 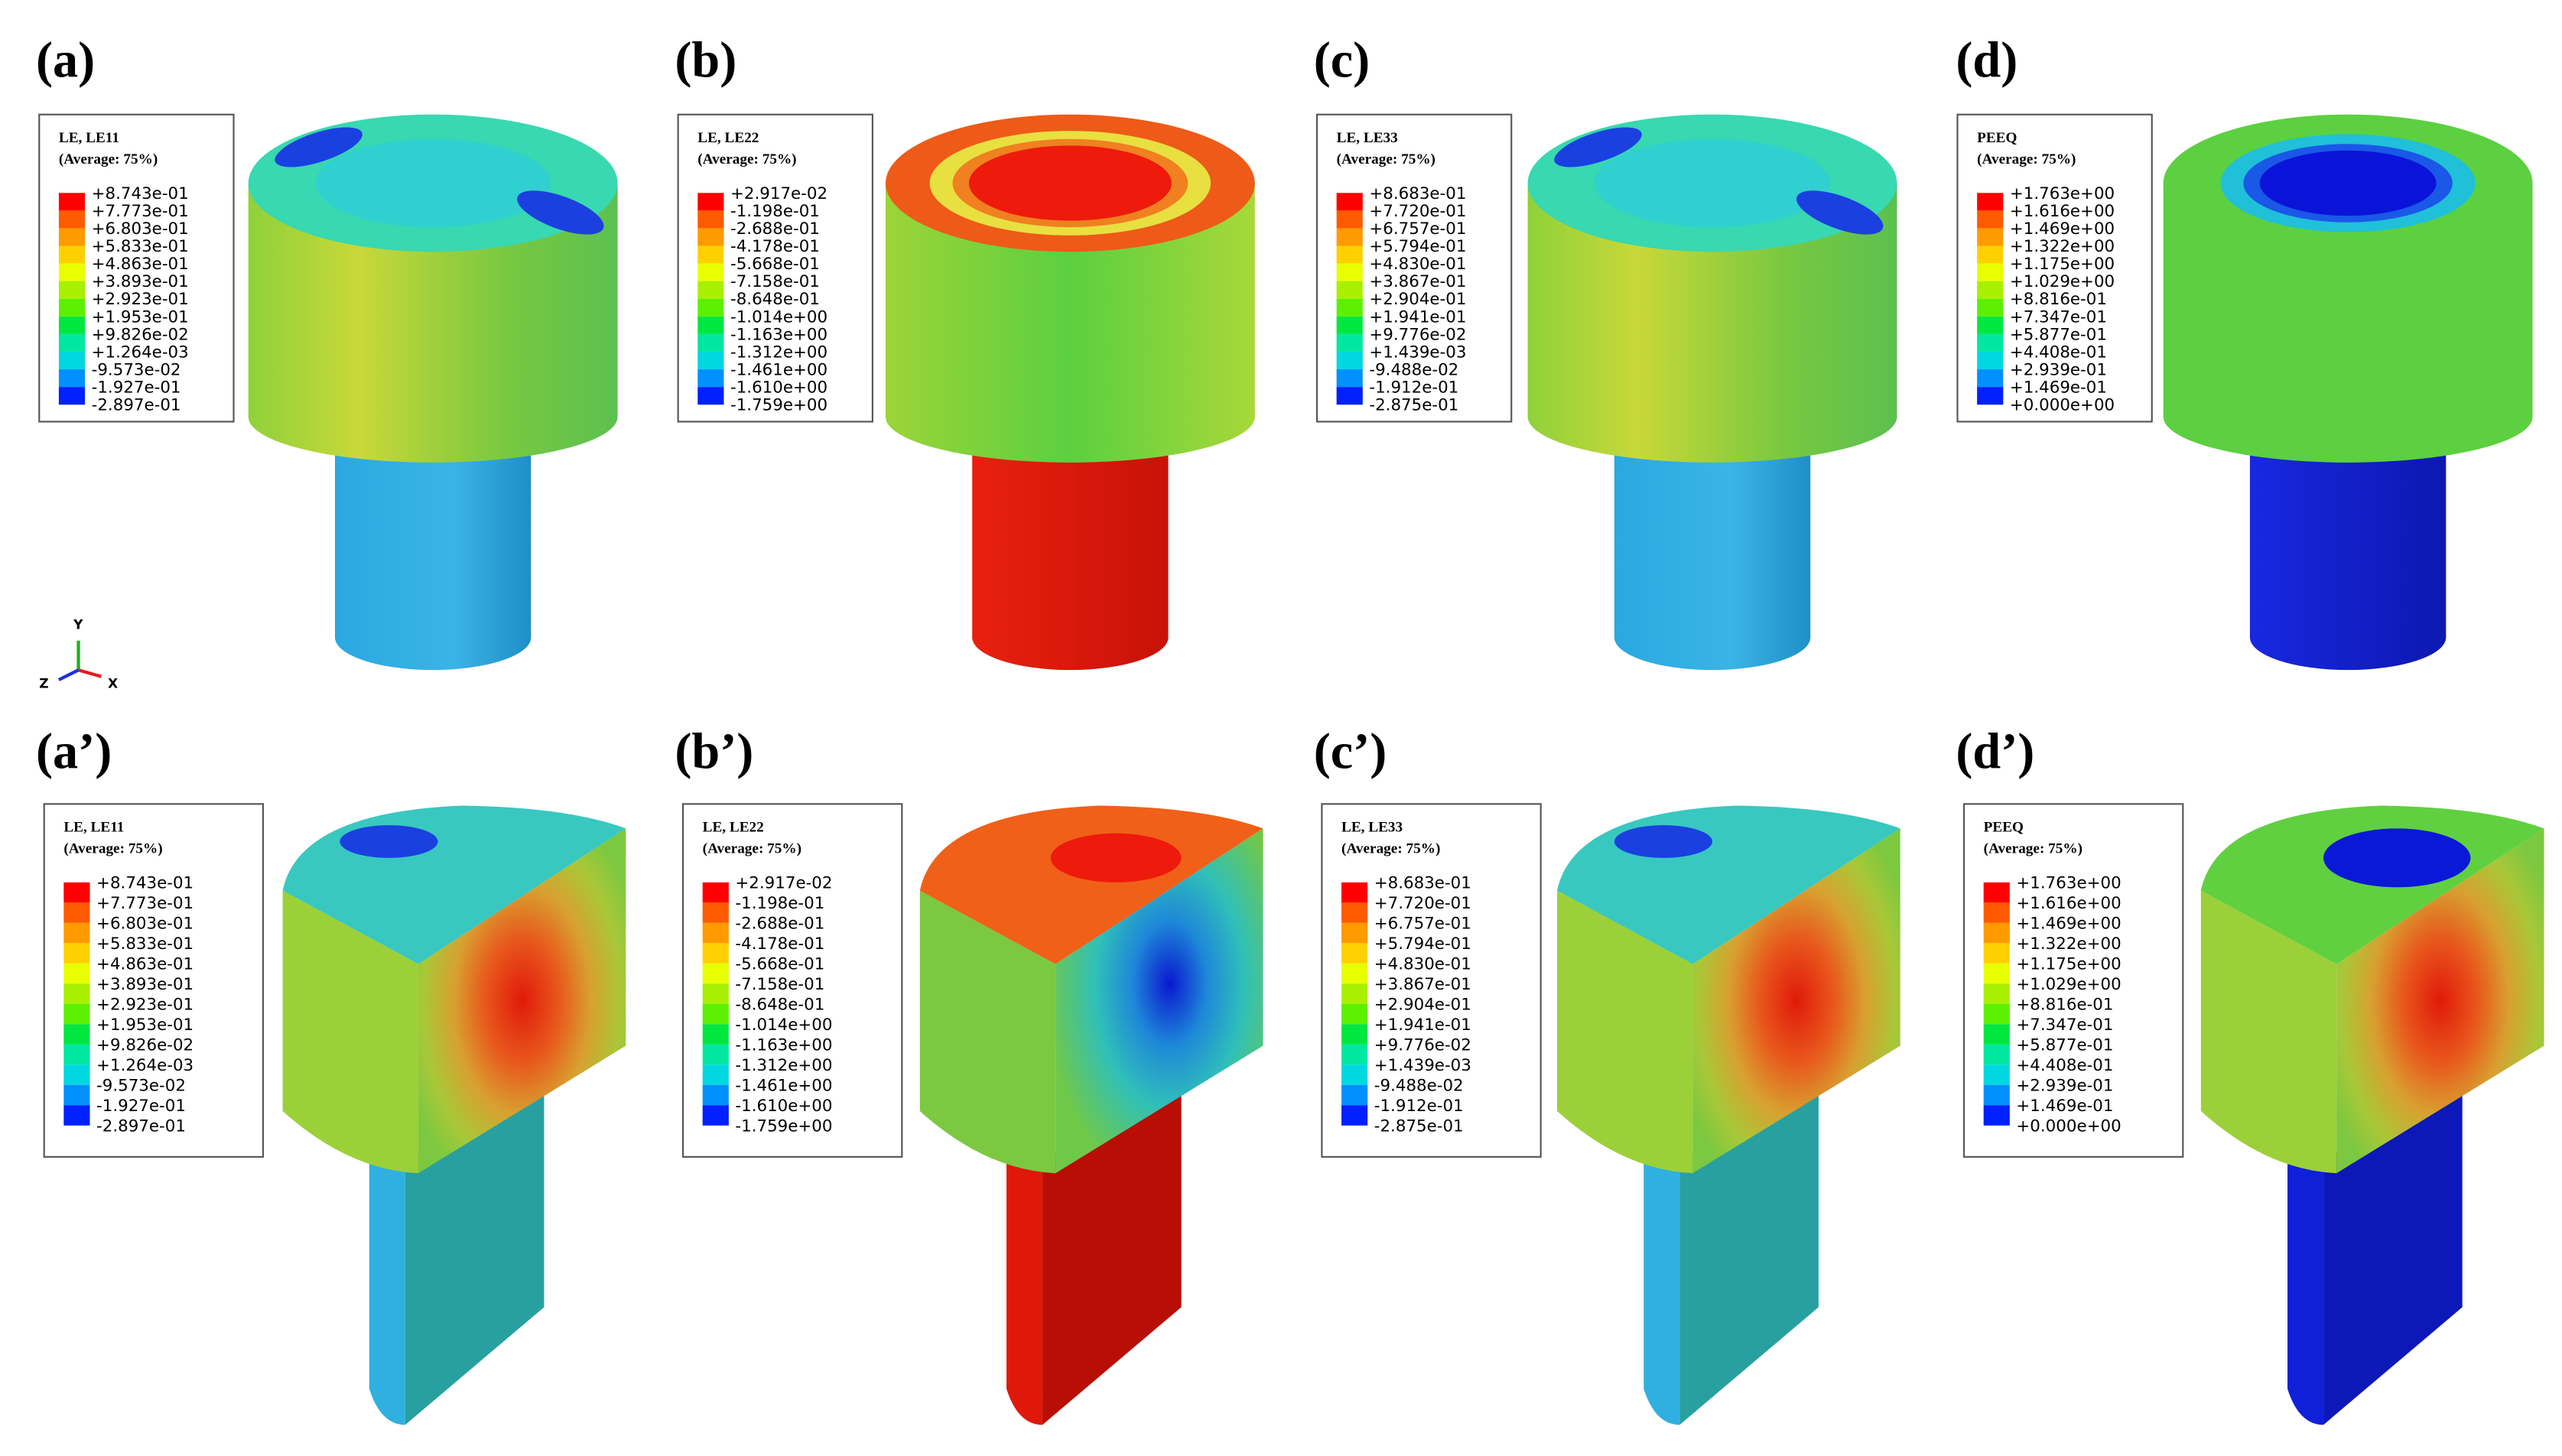 I want to click on triad-axis, so click(x=68, y=674).